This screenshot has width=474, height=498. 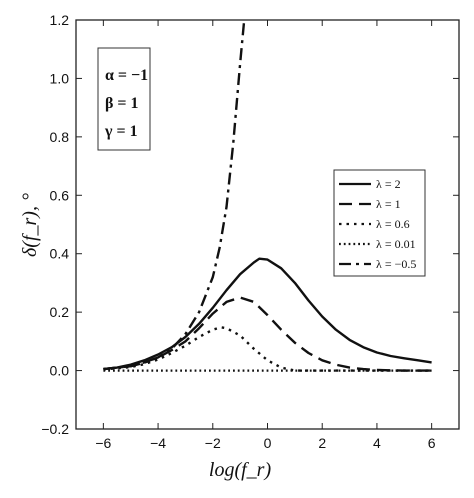 I want to click on param-alpha: α = −1, so click(x=126, y=75).